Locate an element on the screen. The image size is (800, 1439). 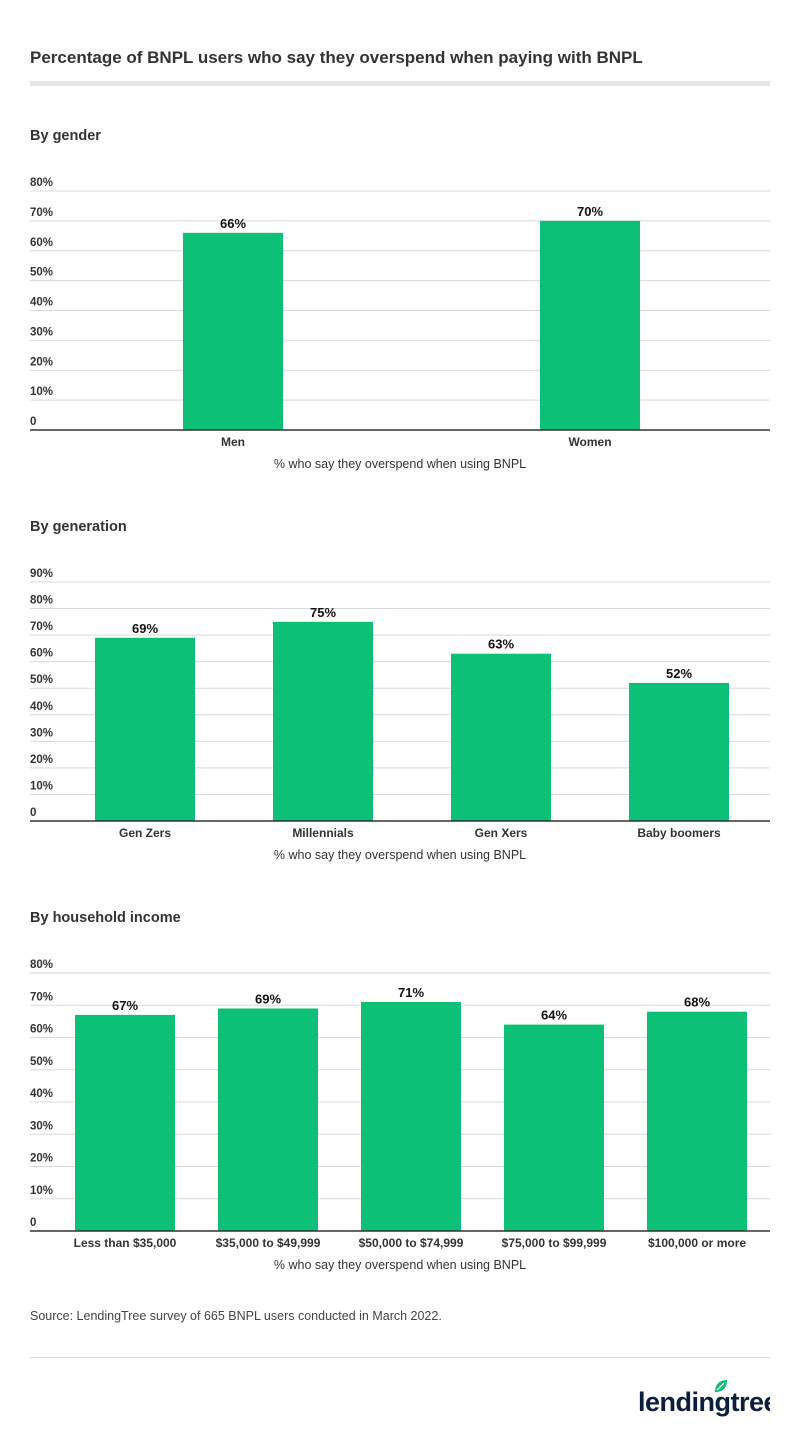
data-label: 64% is located at coordinates (554, 1015).